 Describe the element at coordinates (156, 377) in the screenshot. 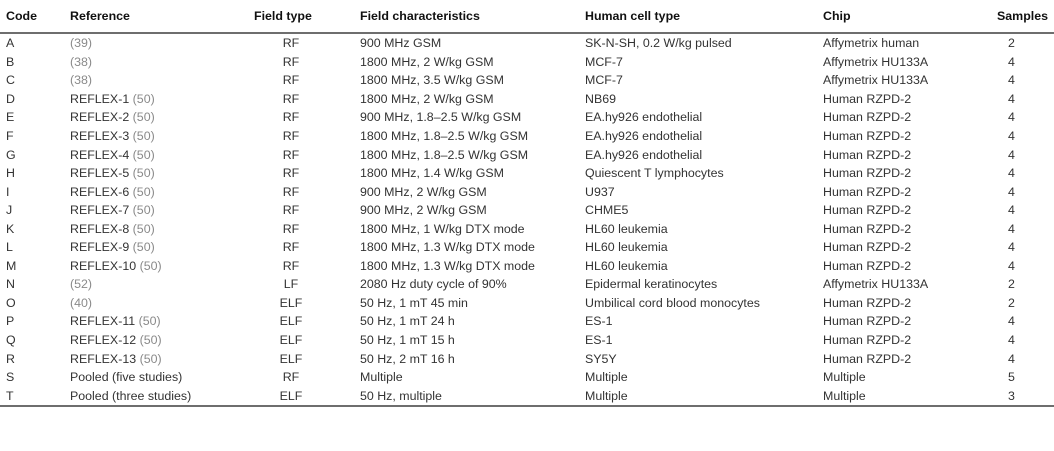

I see `cell-reference: Pooled (five studies)` at that location.